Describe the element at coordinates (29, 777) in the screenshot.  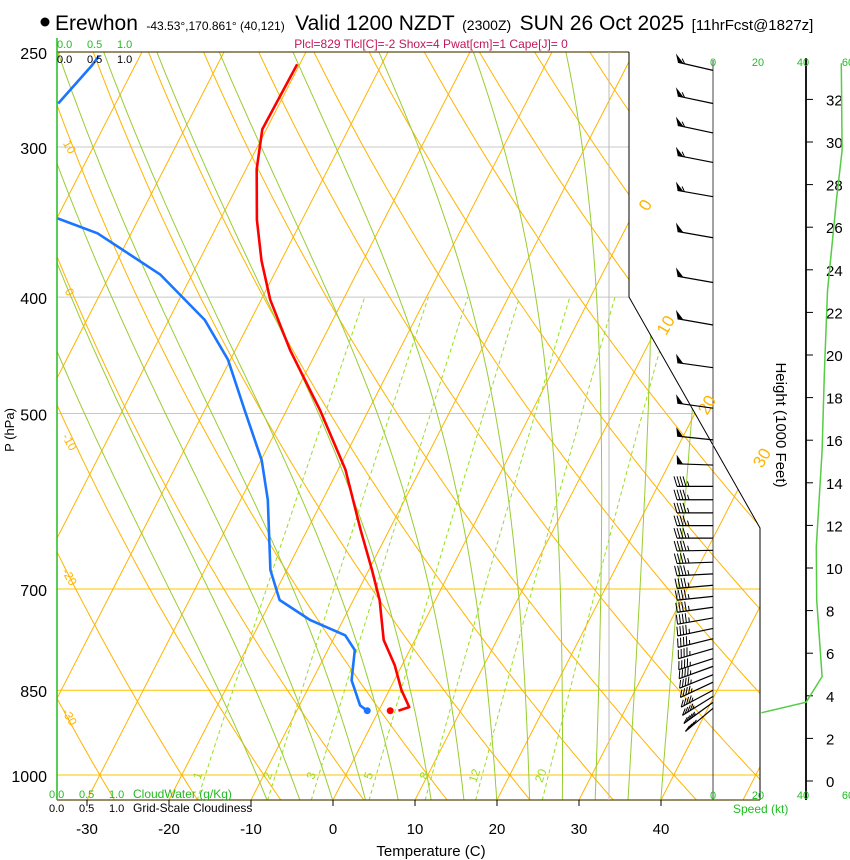
I see `pressure-tick-label: 1000` at that location.